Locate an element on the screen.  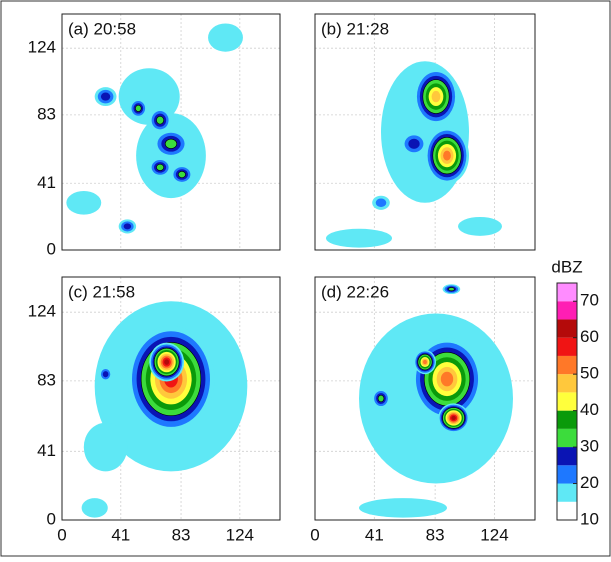
colorbar-tick-label: 40 is located at coordinates (589, 409).